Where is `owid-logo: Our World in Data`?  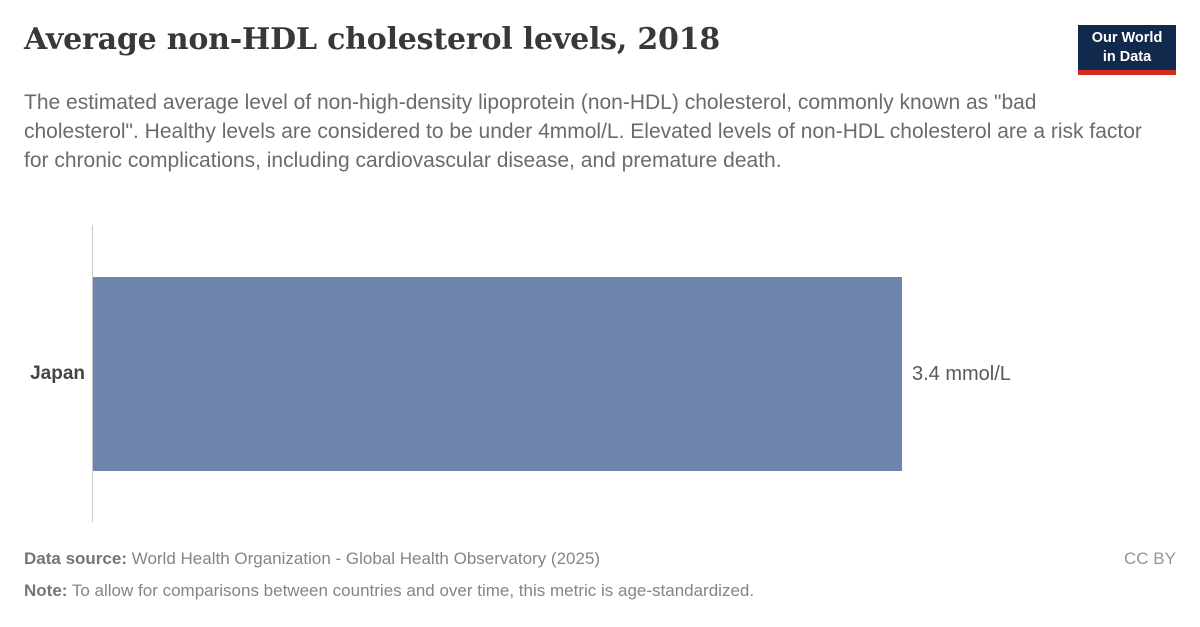 owid-logo: Our World in Data is located at coordinates (1127, 50).